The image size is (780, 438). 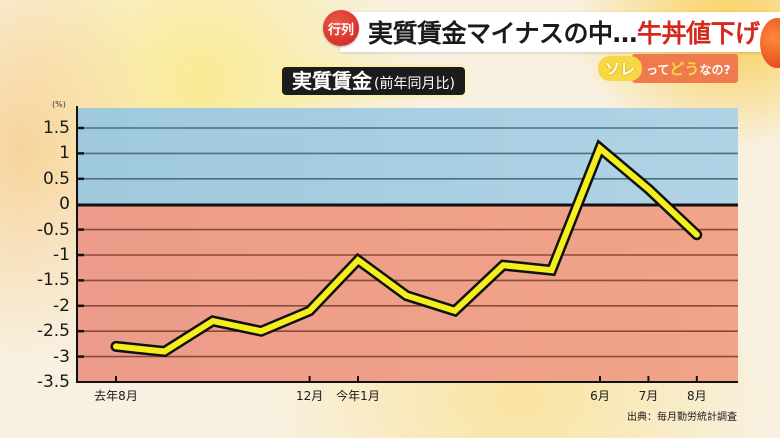 I want to click on headline-banner, so click(x=560, y=32).